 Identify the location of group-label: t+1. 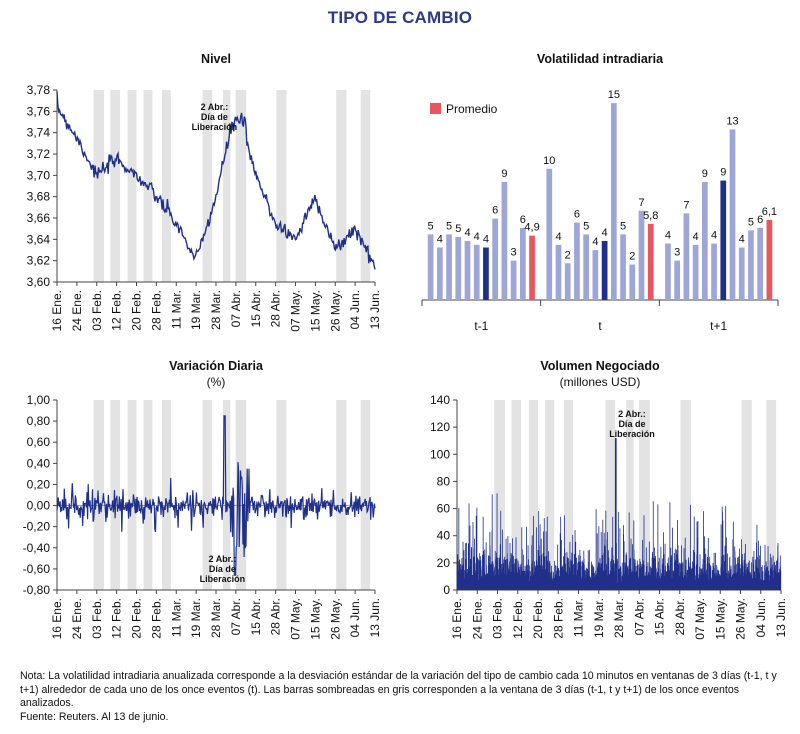
(718, 326).